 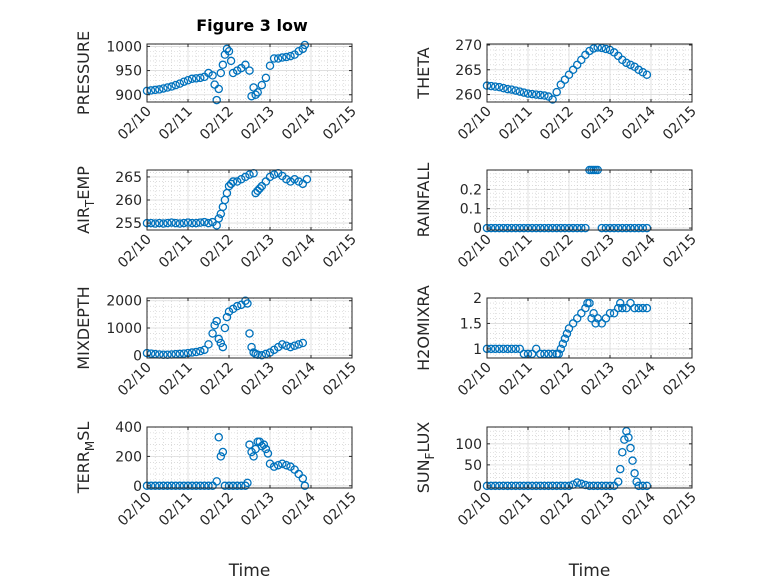 I want to click on y-tick-label: 255, so click(x=128, y=224).